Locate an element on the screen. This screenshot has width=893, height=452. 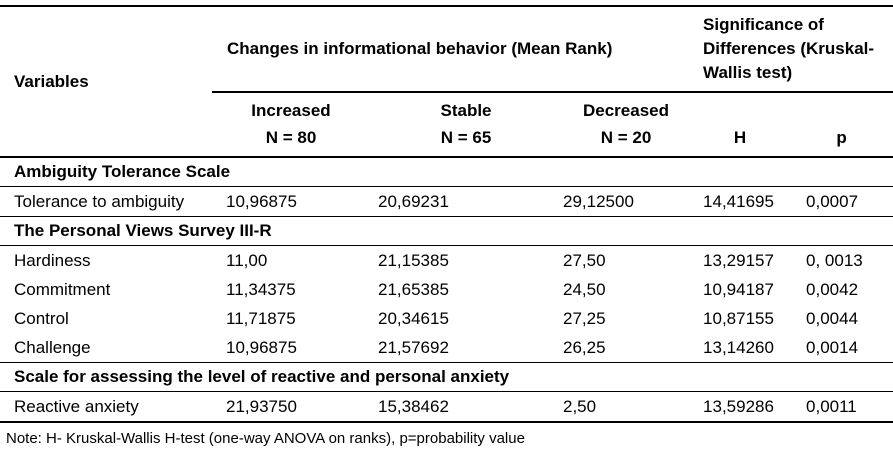
cell-variable: Commitment is located at coordinates (62, 289).